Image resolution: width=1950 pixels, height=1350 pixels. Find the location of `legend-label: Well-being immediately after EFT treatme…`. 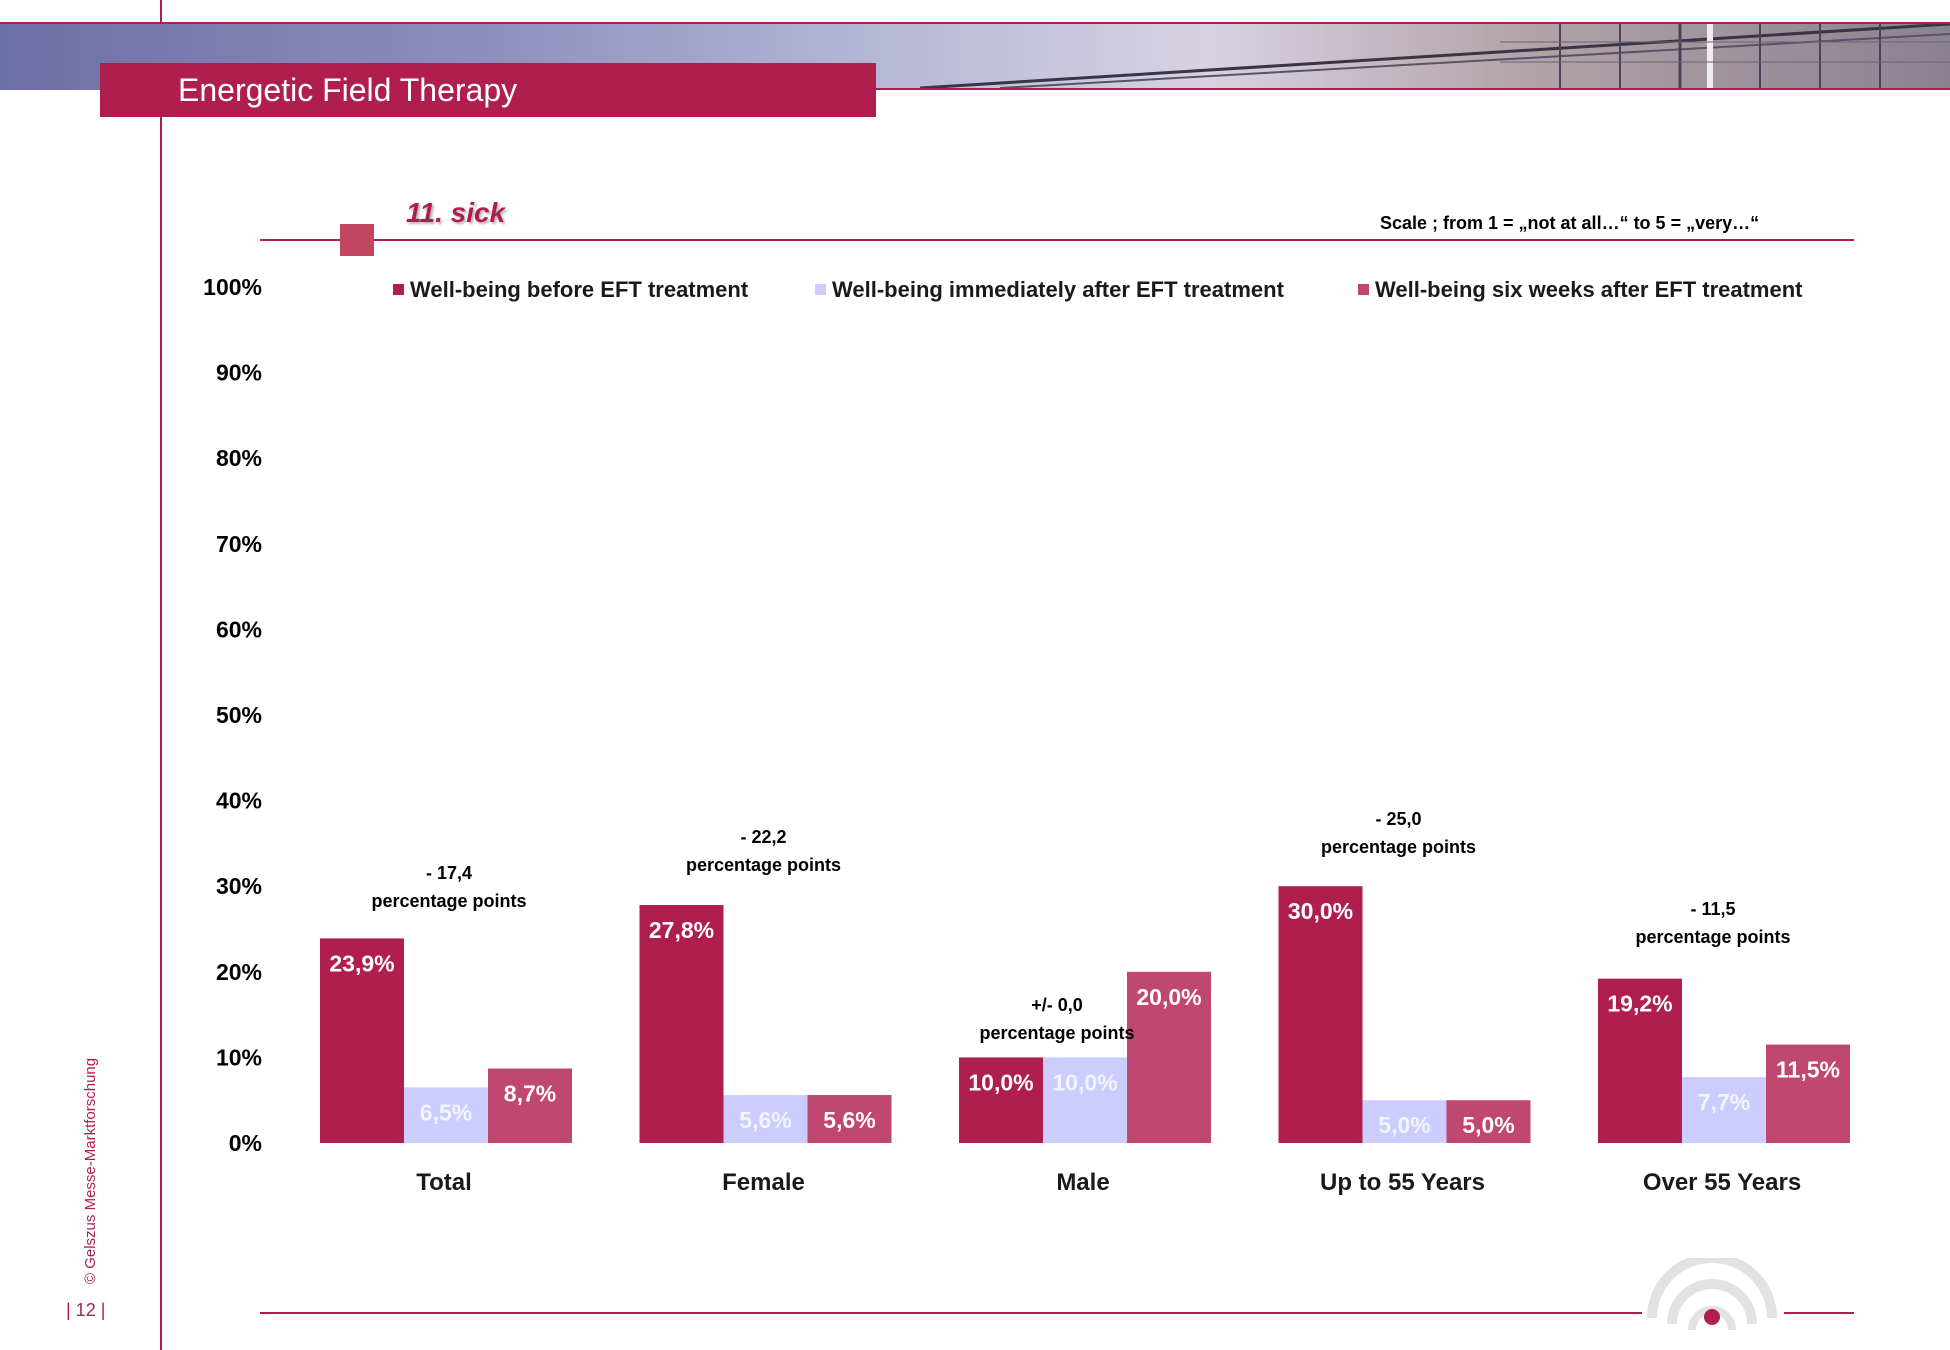

legend-label: Well-being immediately after EFT treatme… is located at coordinates (1058, 289).